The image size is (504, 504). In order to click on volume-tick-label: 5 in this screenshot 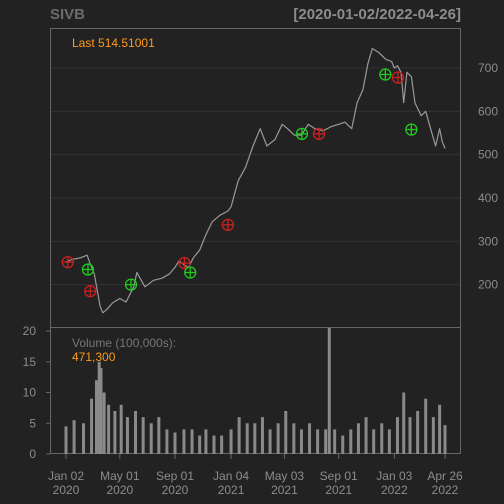, I will do `click(32, 423)`.